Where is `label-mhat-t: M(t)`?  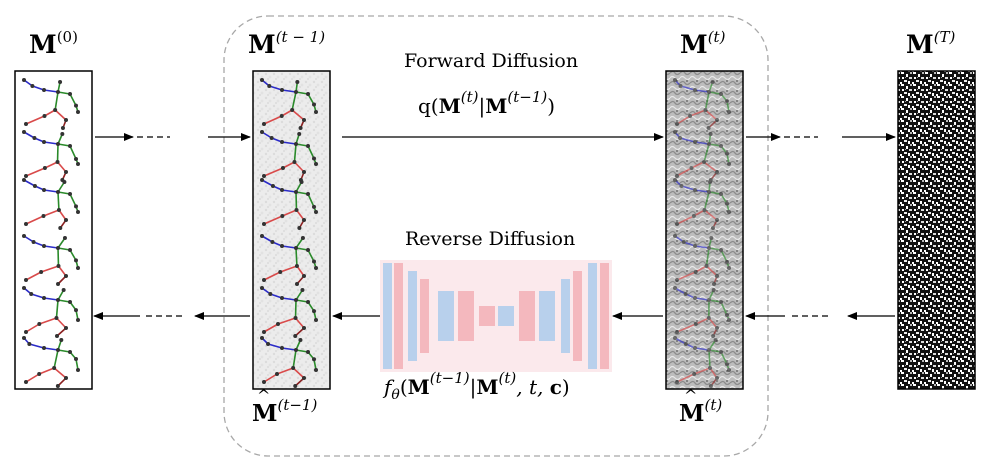
label-mhat-t: M(t) is located at coordinates (700, 406).